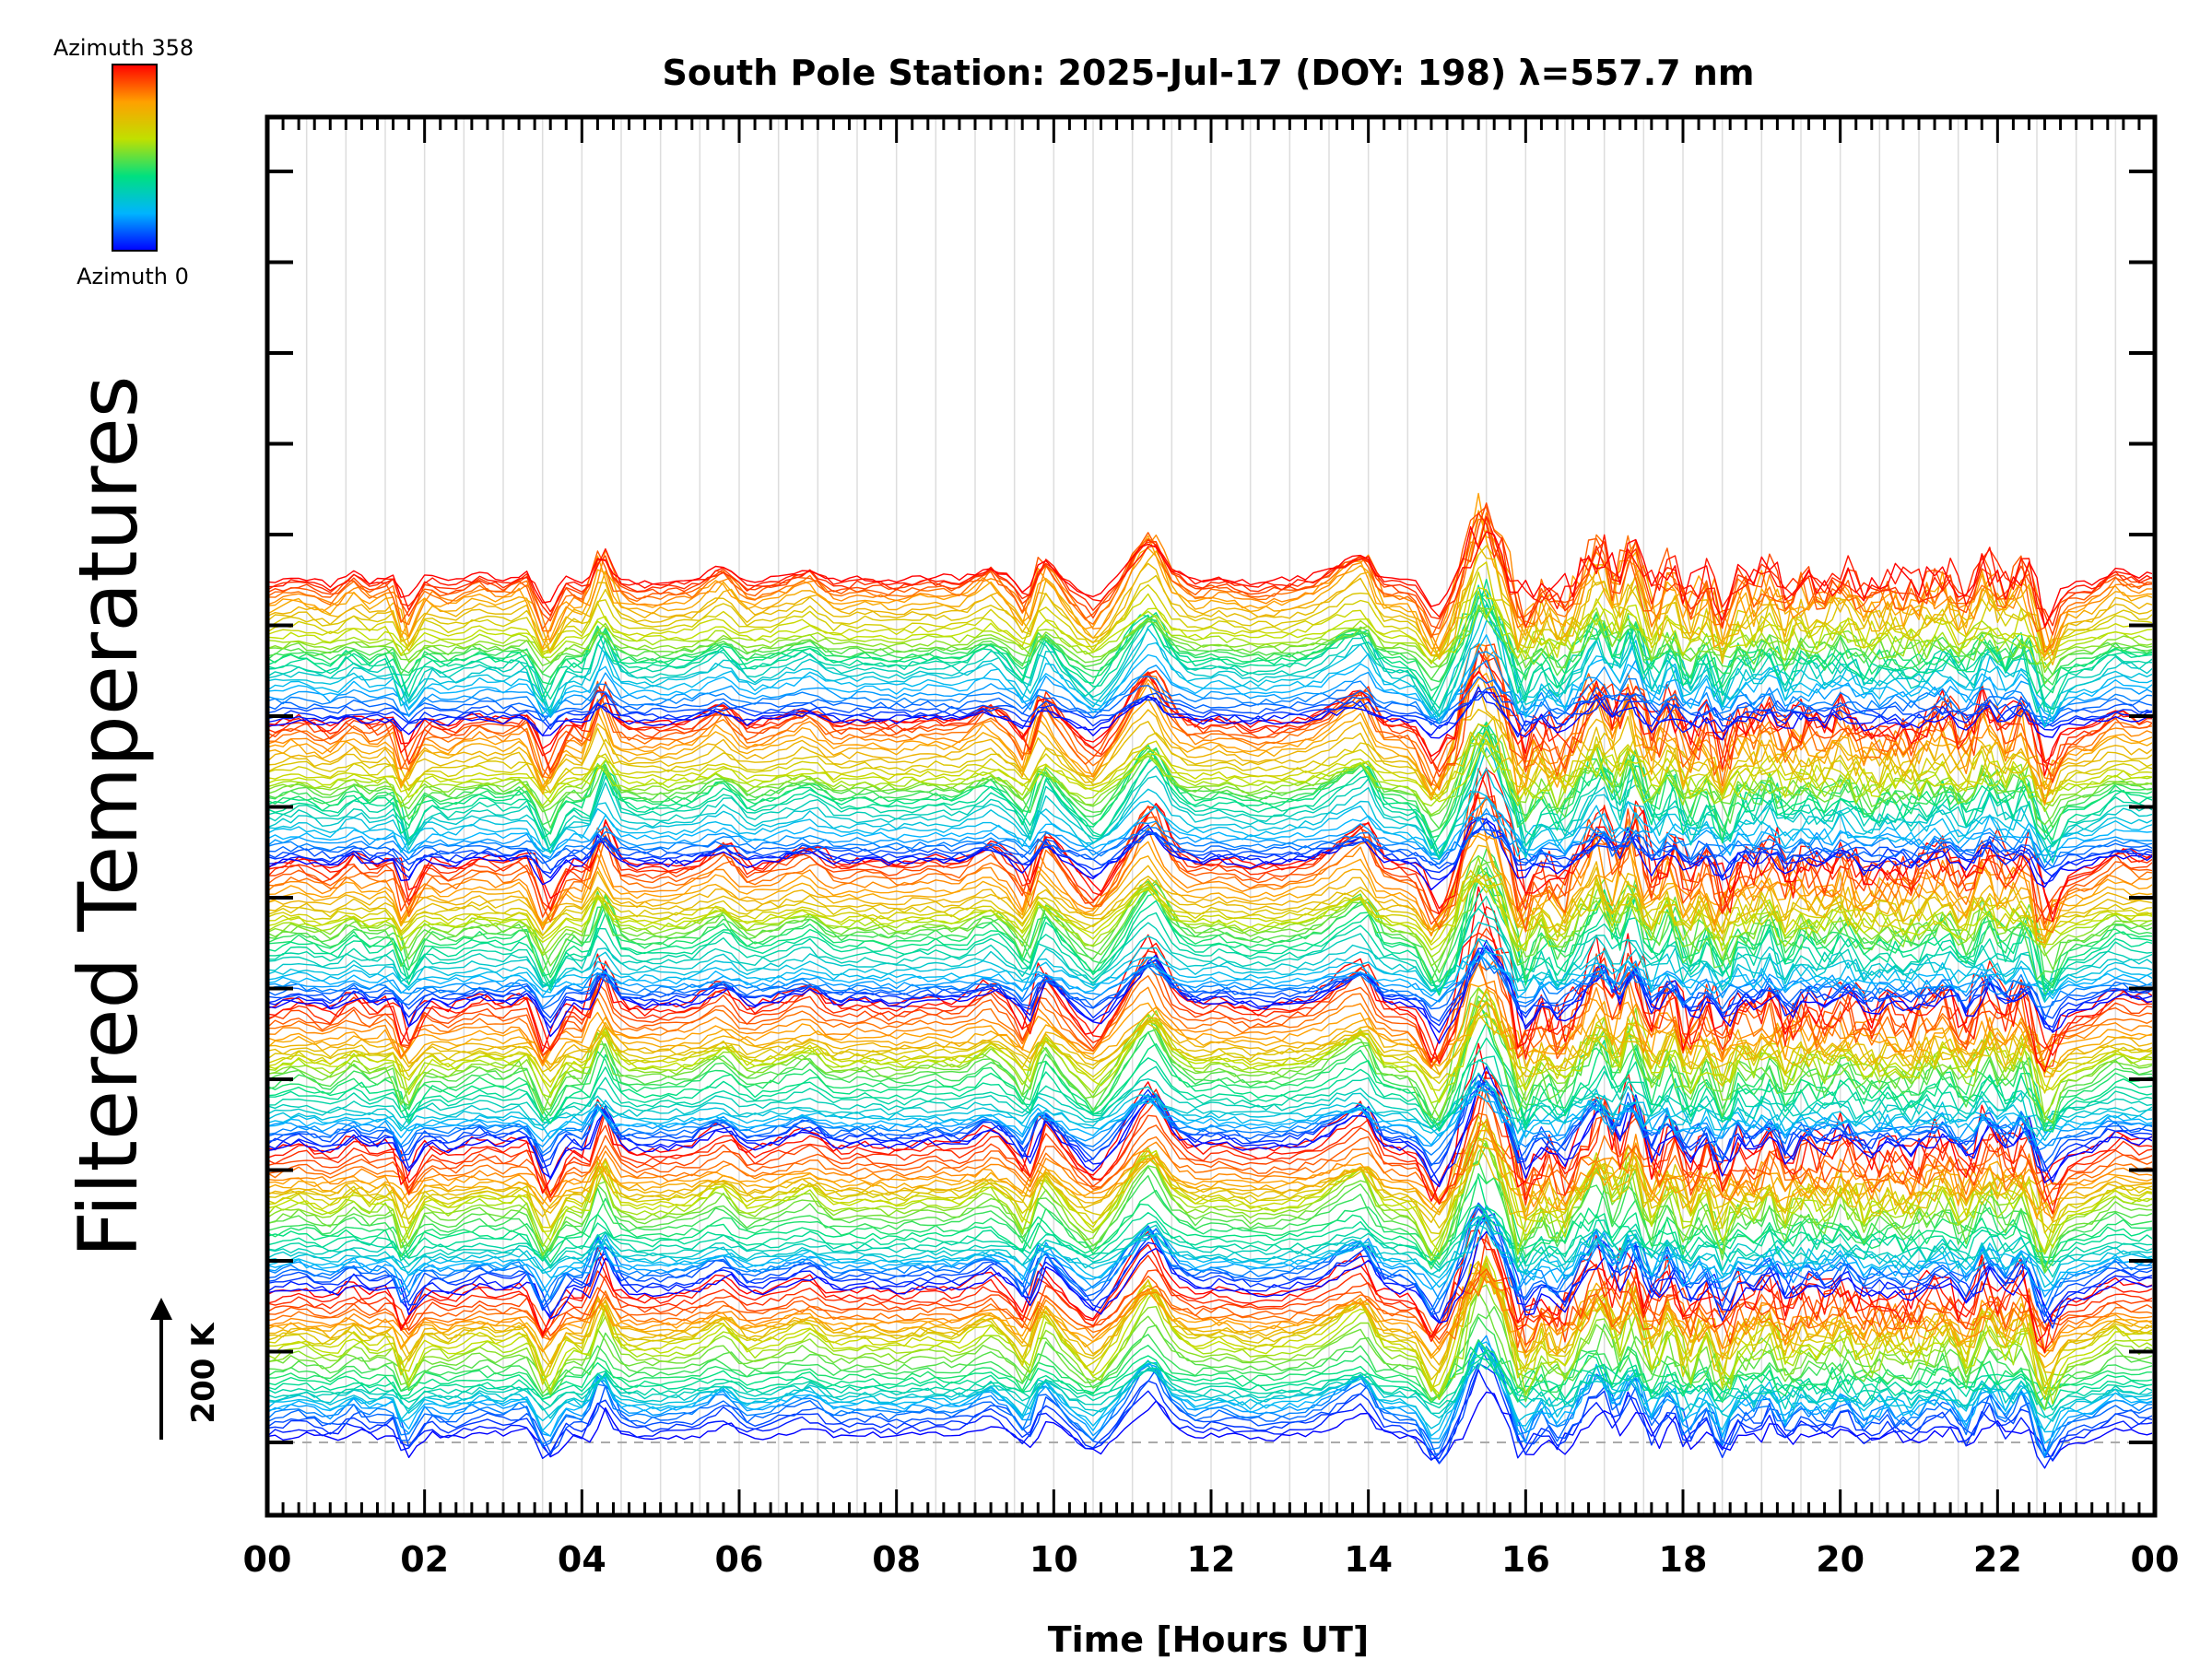 This screenshot has height=1659, width=2212. I want to click on x-tick-label: 14, so click(1368, 1559).